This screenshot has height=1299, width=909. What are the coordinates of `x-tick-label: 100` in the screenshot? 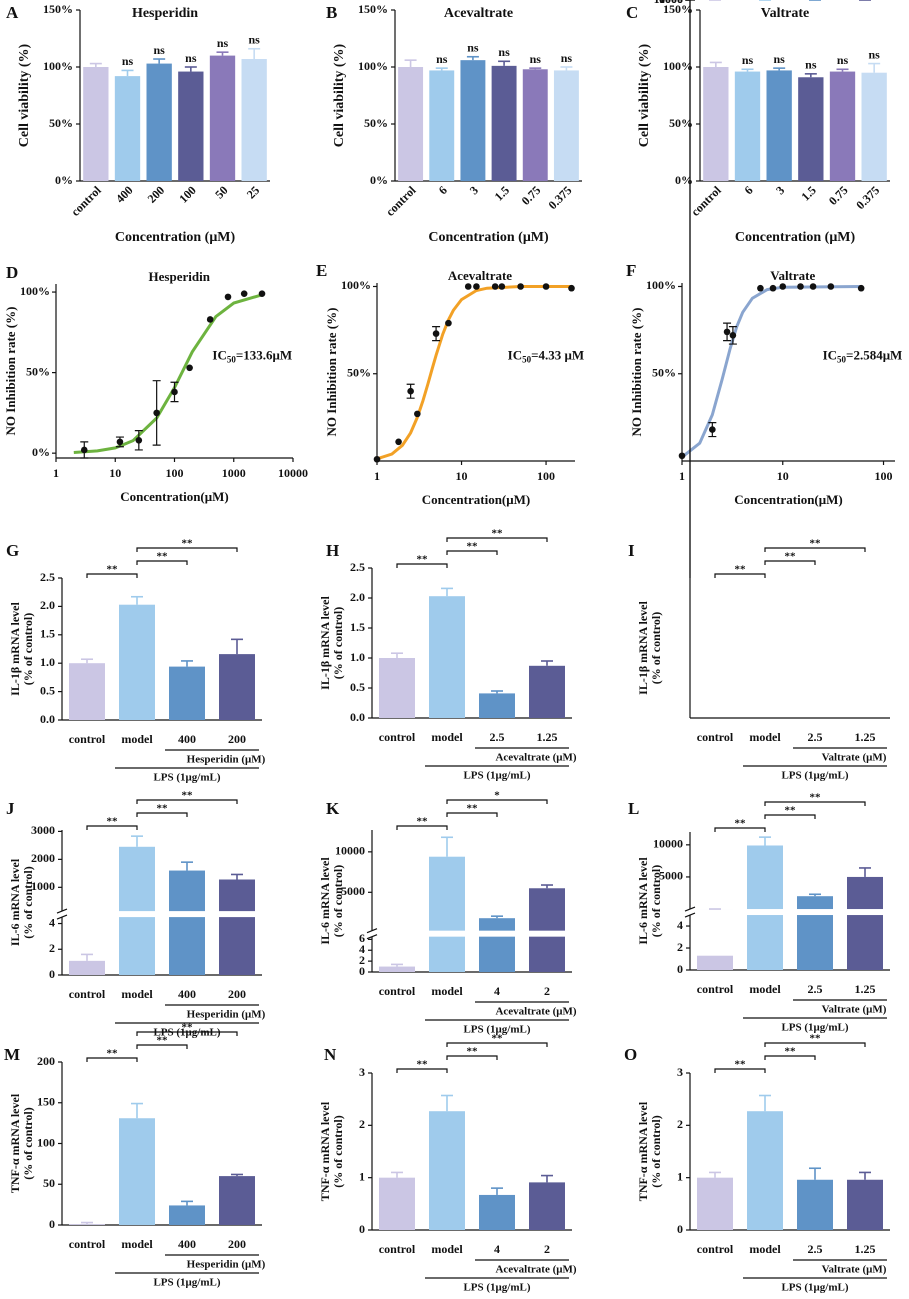 It's located at (884, 476).